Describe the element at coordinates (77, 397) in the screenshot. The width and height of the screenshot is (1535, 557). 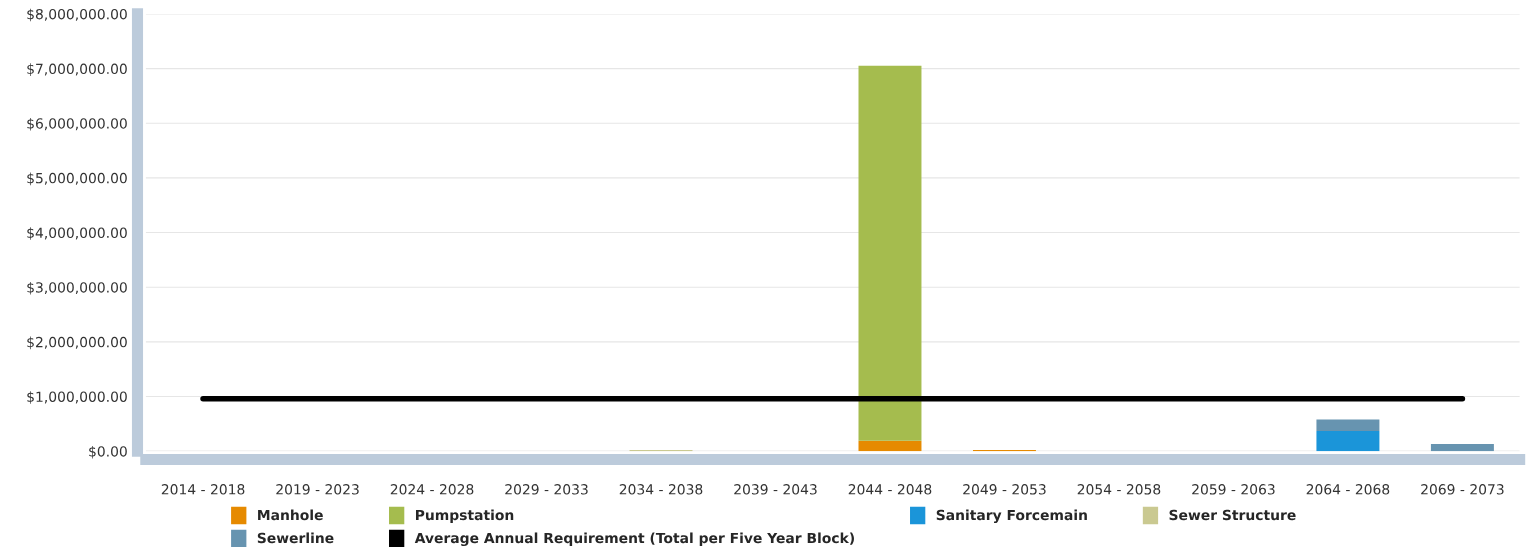
I see `y-tick-label: $1,000,000.00` at that location.